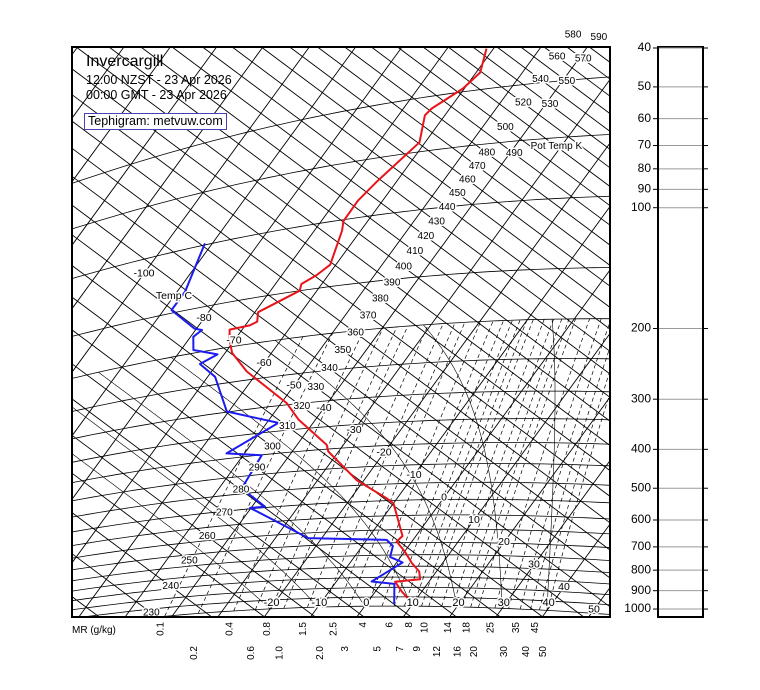 The height and width of the screenshot is (690, 760). Describe the element at coordinates (353, 430) in the screenshot. I see `isotherm-label: -30` at that location.